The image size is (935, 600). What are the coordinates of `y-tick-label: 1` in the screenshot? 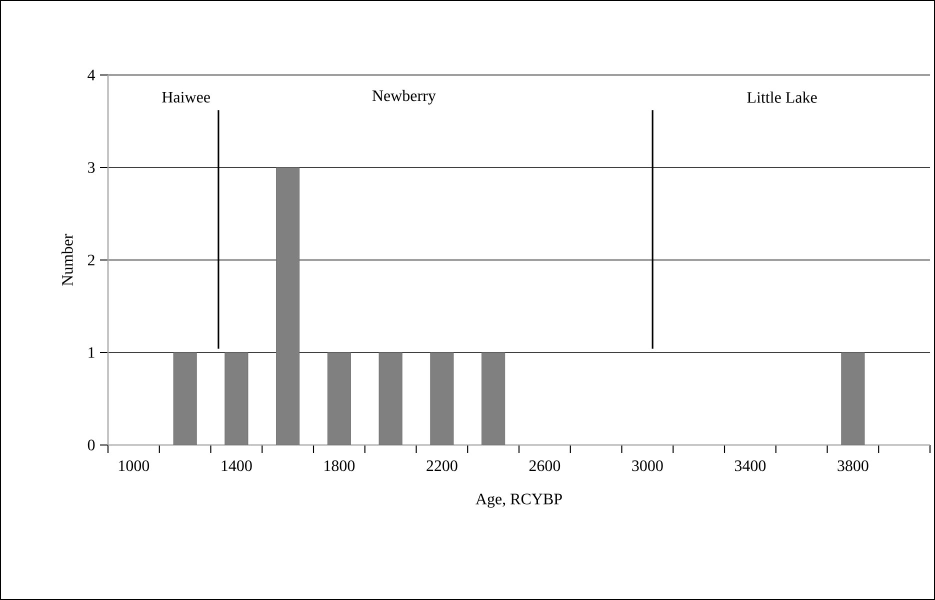 It's located at (91, 352).